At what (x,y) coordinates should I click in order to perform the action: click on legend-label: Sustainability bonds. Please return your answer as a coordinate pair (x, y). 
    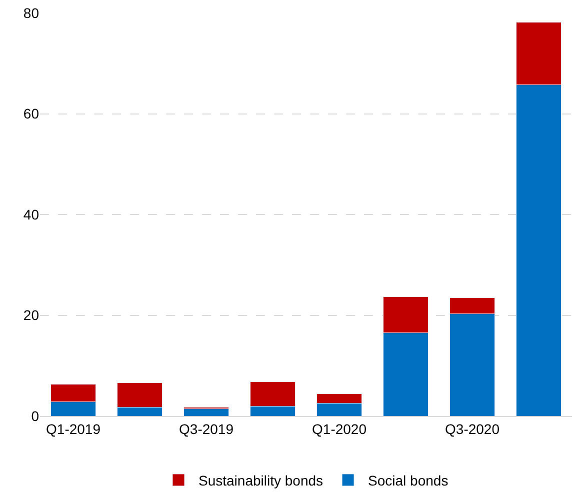
    Looking at the image, I should click on (261, 480).